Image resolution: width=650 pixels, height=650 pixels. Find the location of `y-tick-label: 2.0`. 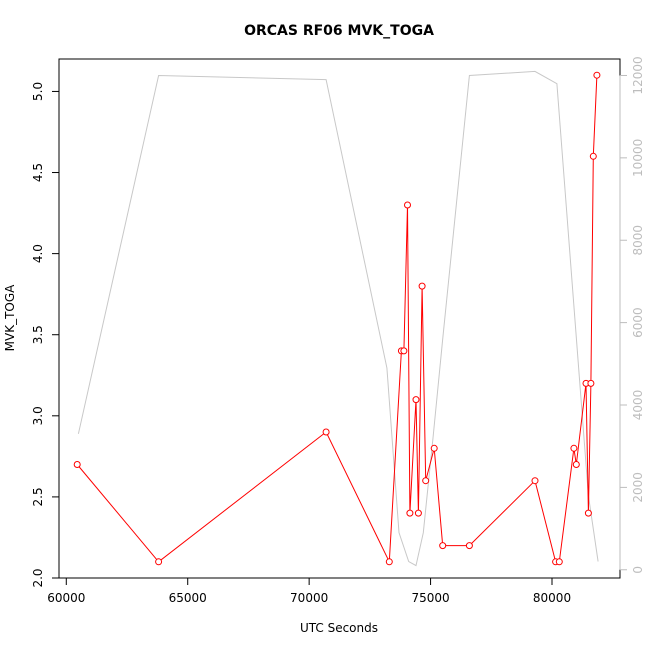

y-tick-label: 2.0 is located at coordinates (38, 577).